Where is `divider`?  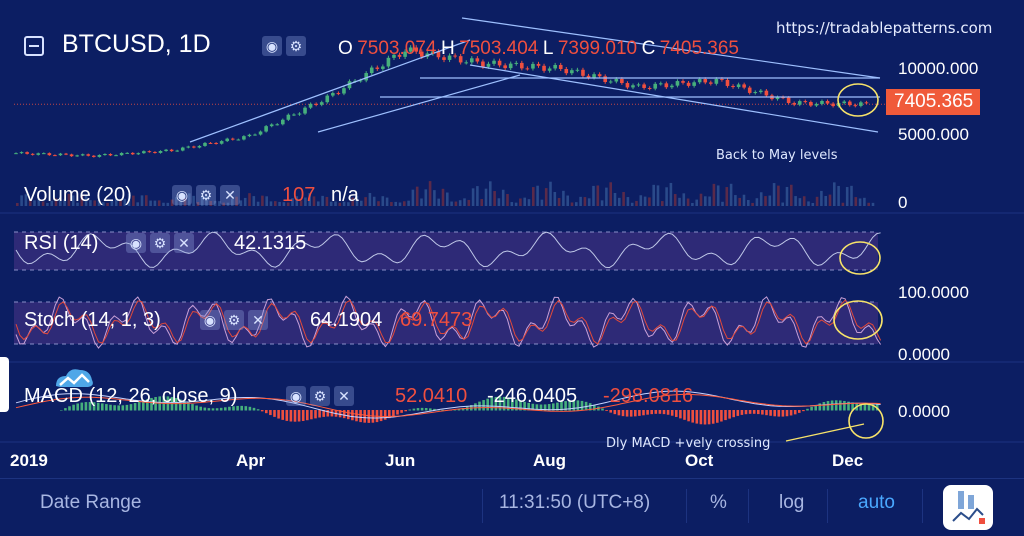
divider is located at coordinates (686, 506).